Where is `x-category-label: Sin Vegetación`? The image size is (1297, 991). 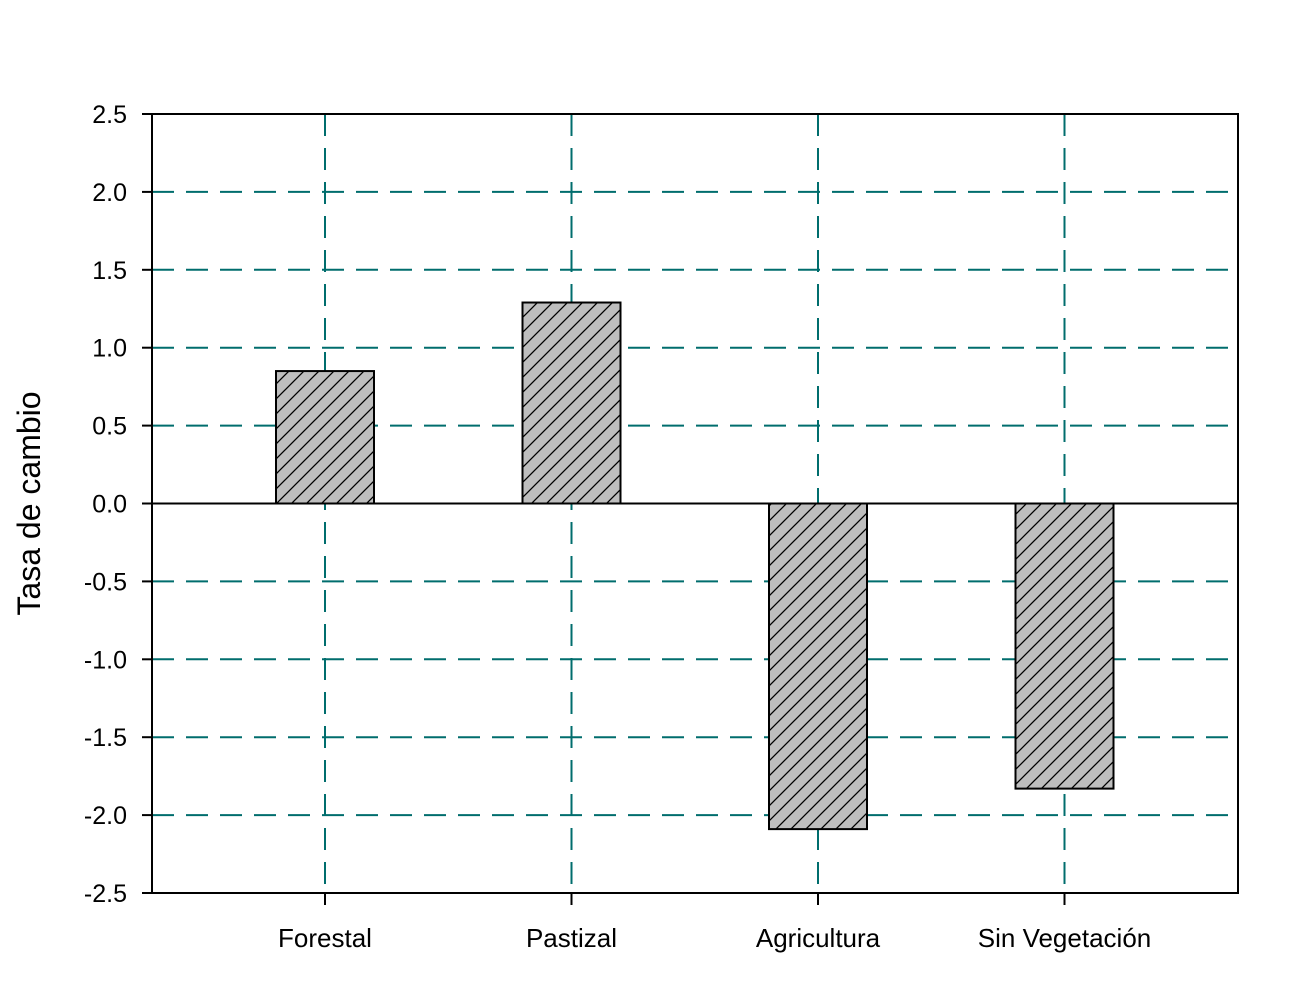 x-category-label: Sin Vegetación is located at coordinates (1064, 938).